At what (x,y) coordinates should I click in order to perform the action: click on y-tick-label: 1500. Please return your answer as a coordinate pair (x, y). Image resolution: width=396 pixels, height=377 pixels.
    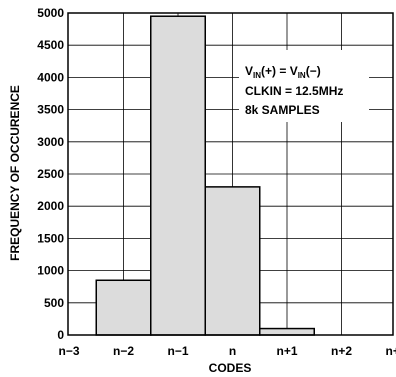
    Looking at the image, I should click on (50, 238).